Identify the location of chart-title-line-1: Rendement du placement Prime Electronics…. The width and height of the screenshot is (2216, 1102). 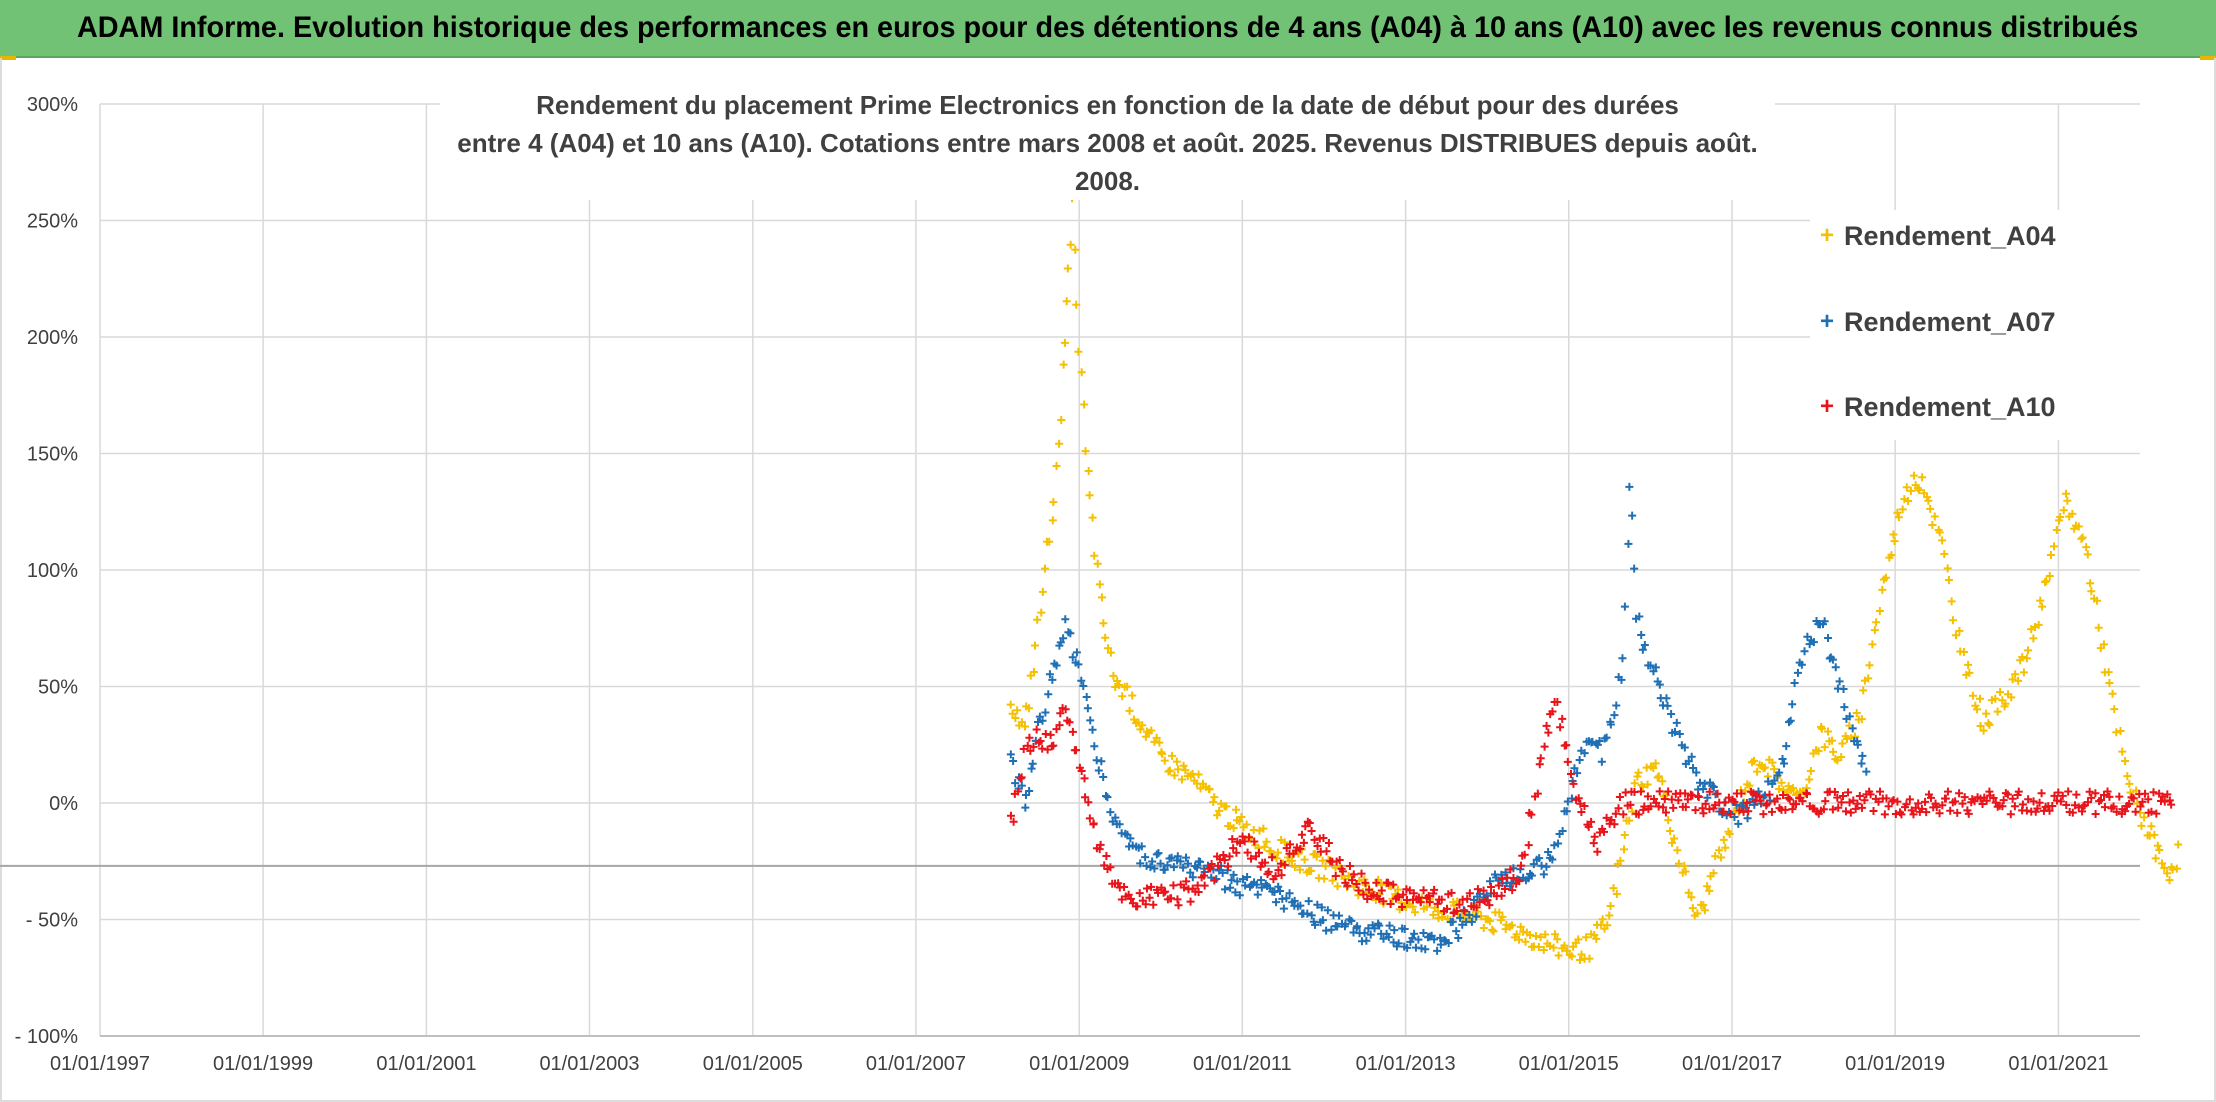
(1107, 105).